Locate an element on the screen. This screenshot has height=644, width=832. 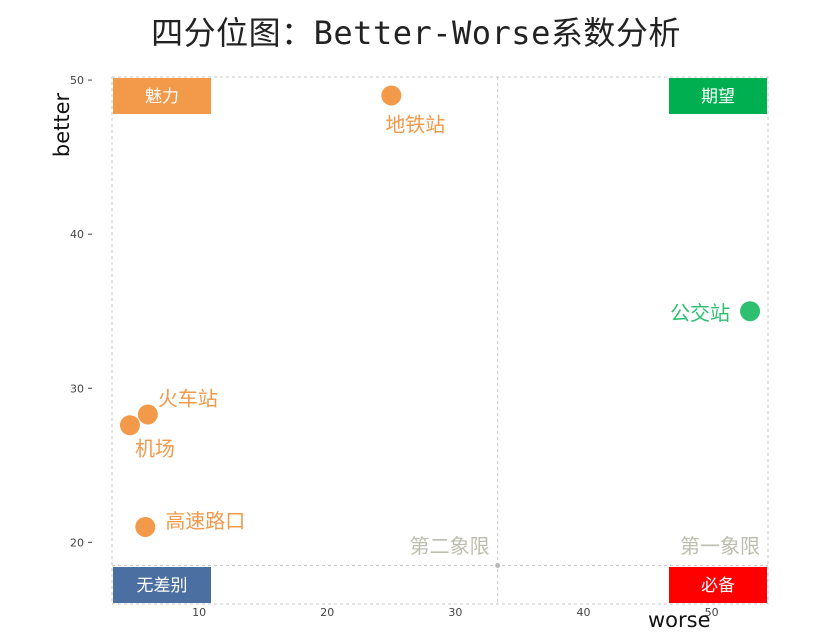
quadrant-box-bottom-right is located at coordinates (718, 585).